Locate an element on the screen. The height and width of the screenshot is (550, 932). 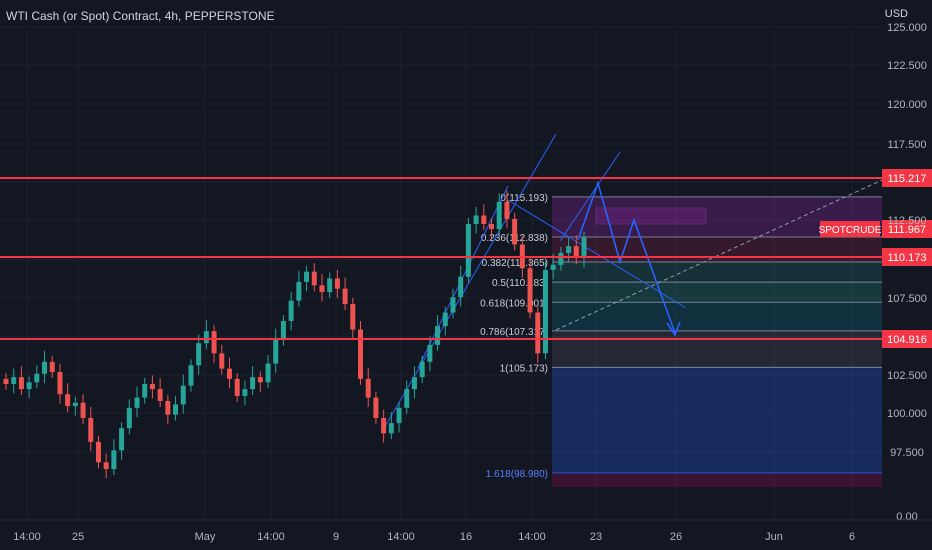
fib-label: 0.618(109.001) is located at coordinates (514, 303).